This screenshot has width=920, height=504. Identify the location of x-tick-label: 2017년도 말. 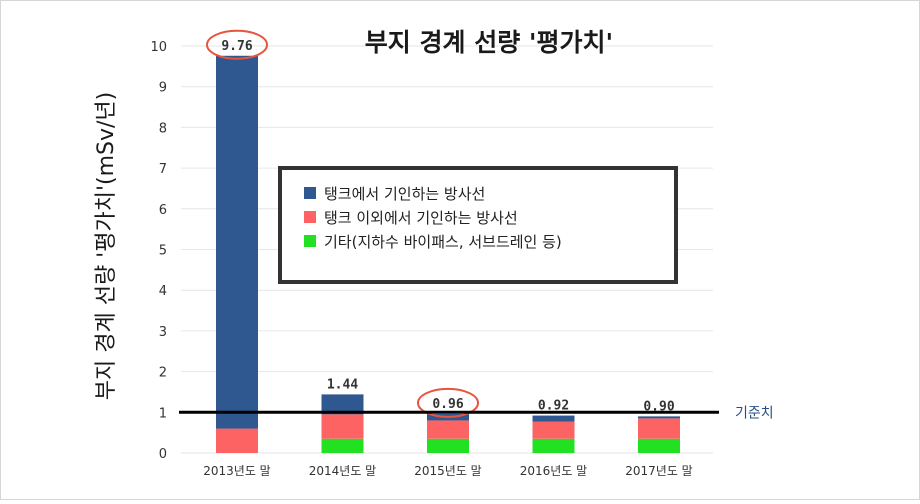
(658, 471).